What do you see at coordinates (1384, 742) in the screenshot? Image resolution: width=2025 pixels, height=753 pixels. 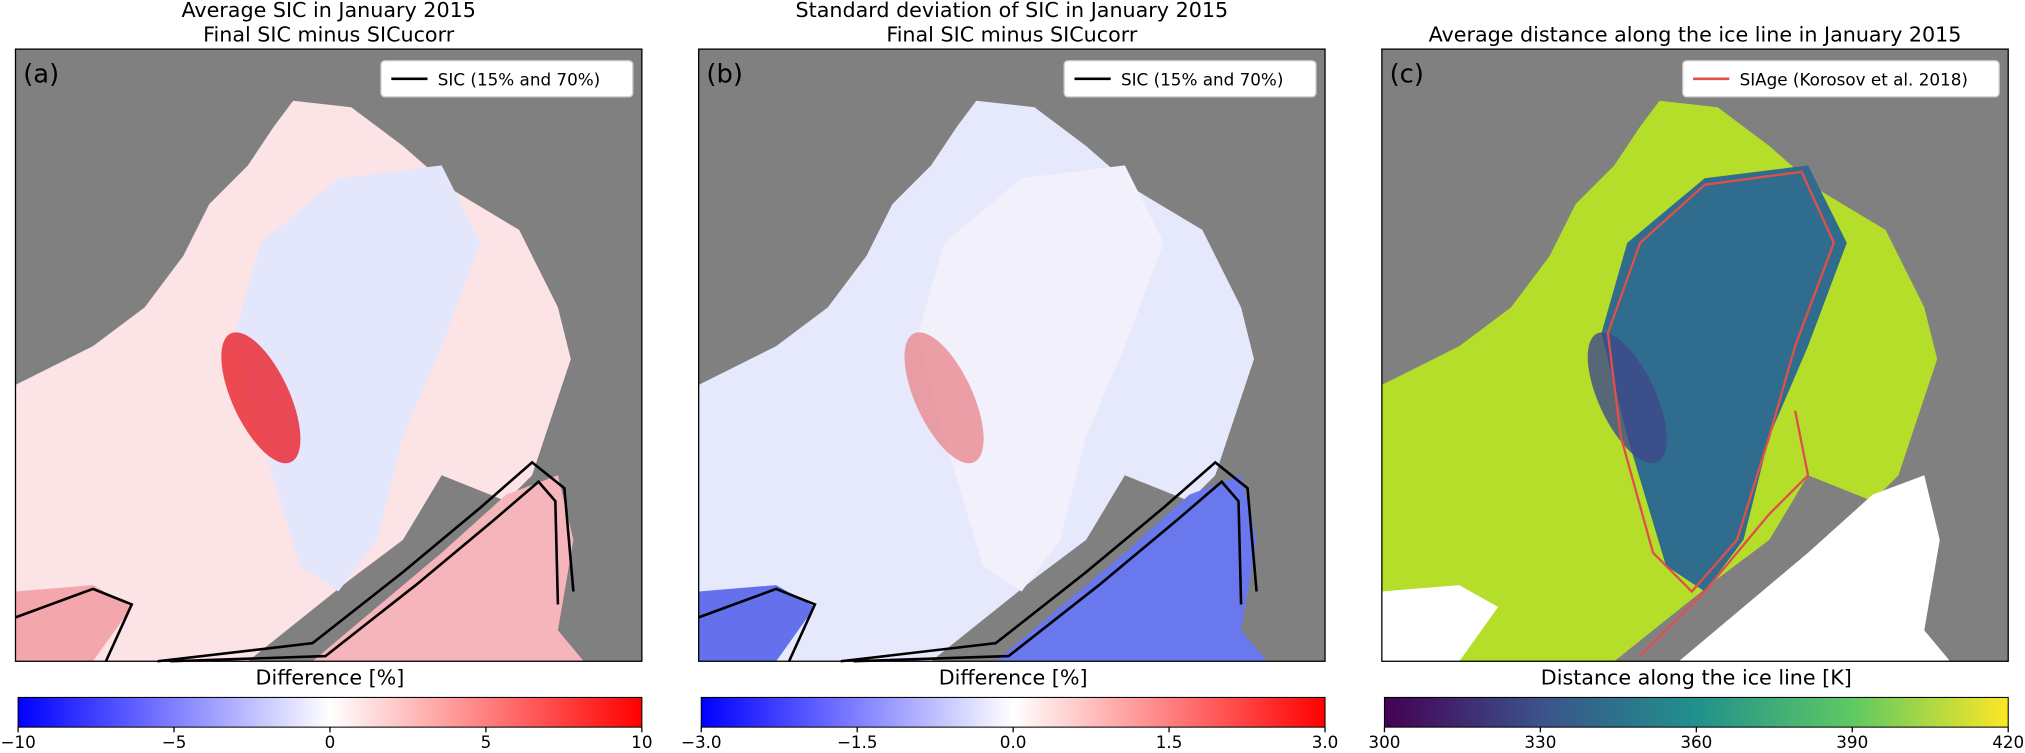 I see `colorbar-tick-label: 300` at bounding box center [1384, 742].